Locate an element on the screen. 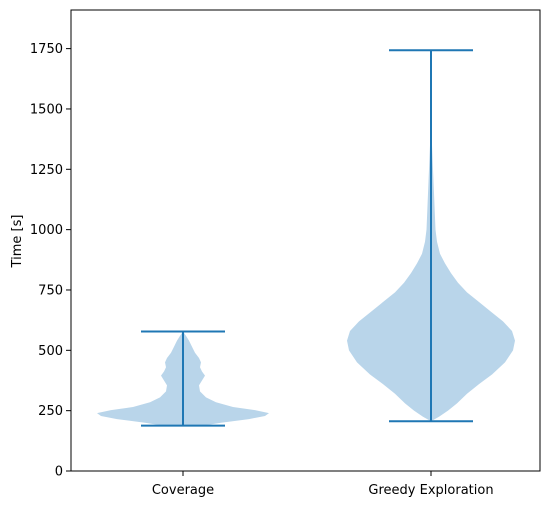 The height and width of the screenshot is (505, 549). x-tick-label: Coverage is located at coordinates (183, 490).